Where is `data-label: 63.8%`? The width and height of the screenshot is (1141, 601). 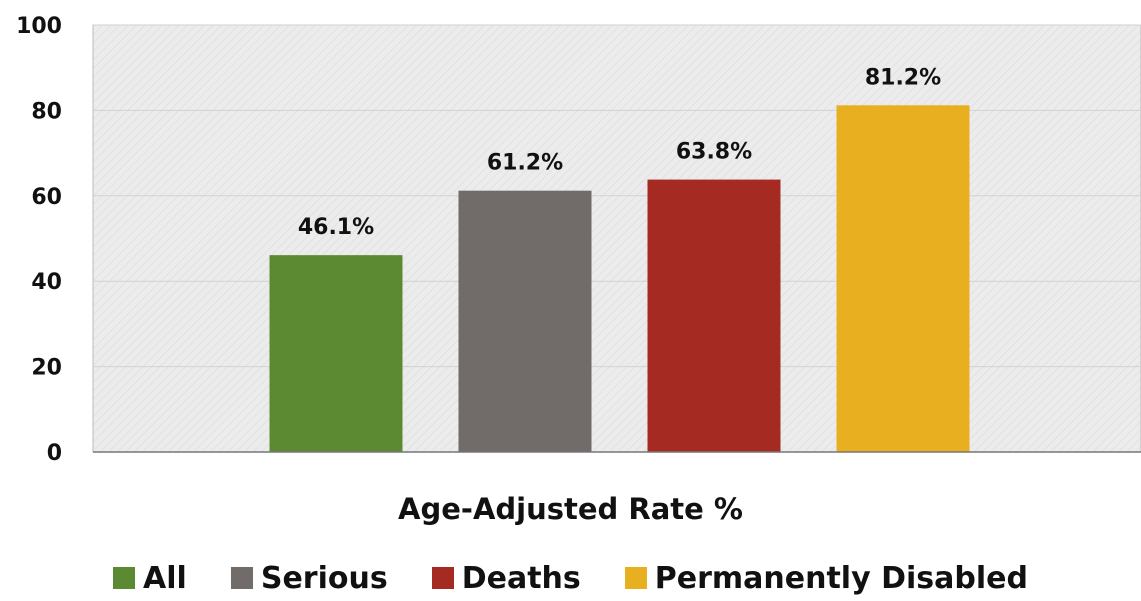
data-label: 63.8% is located at coordinates (714, 152).